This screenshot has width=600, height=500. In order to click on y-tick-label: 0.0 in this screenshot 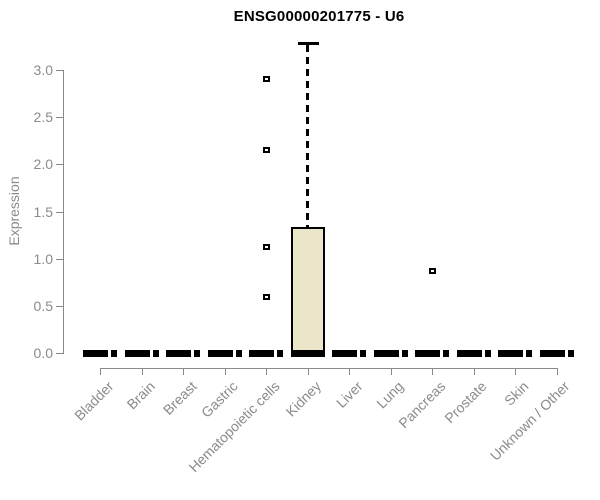, I will do `click(43, 353)`.